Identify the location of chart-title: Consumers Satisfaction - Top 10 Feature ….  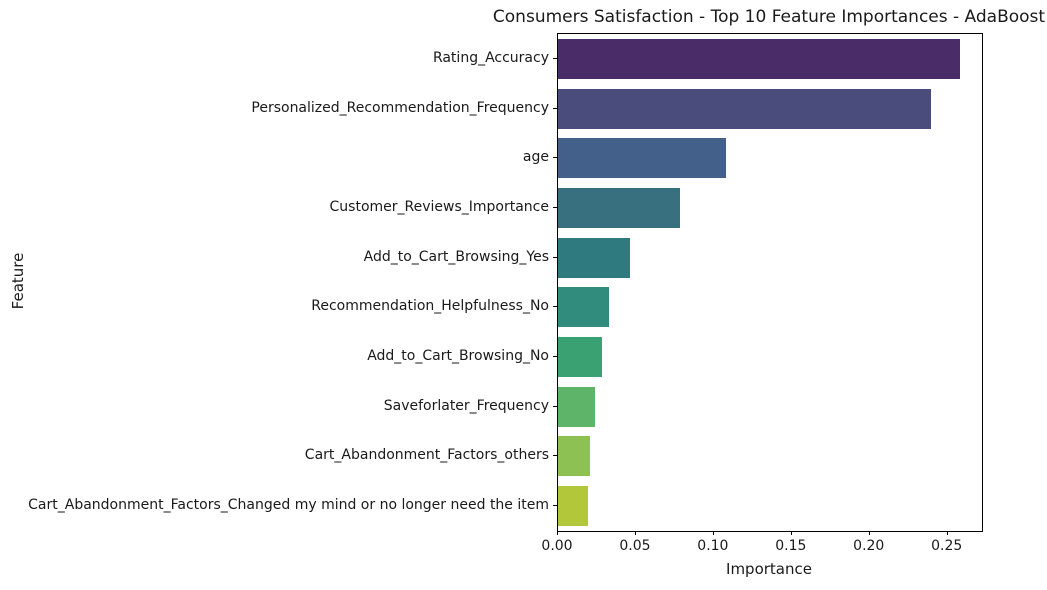
(769, 17).